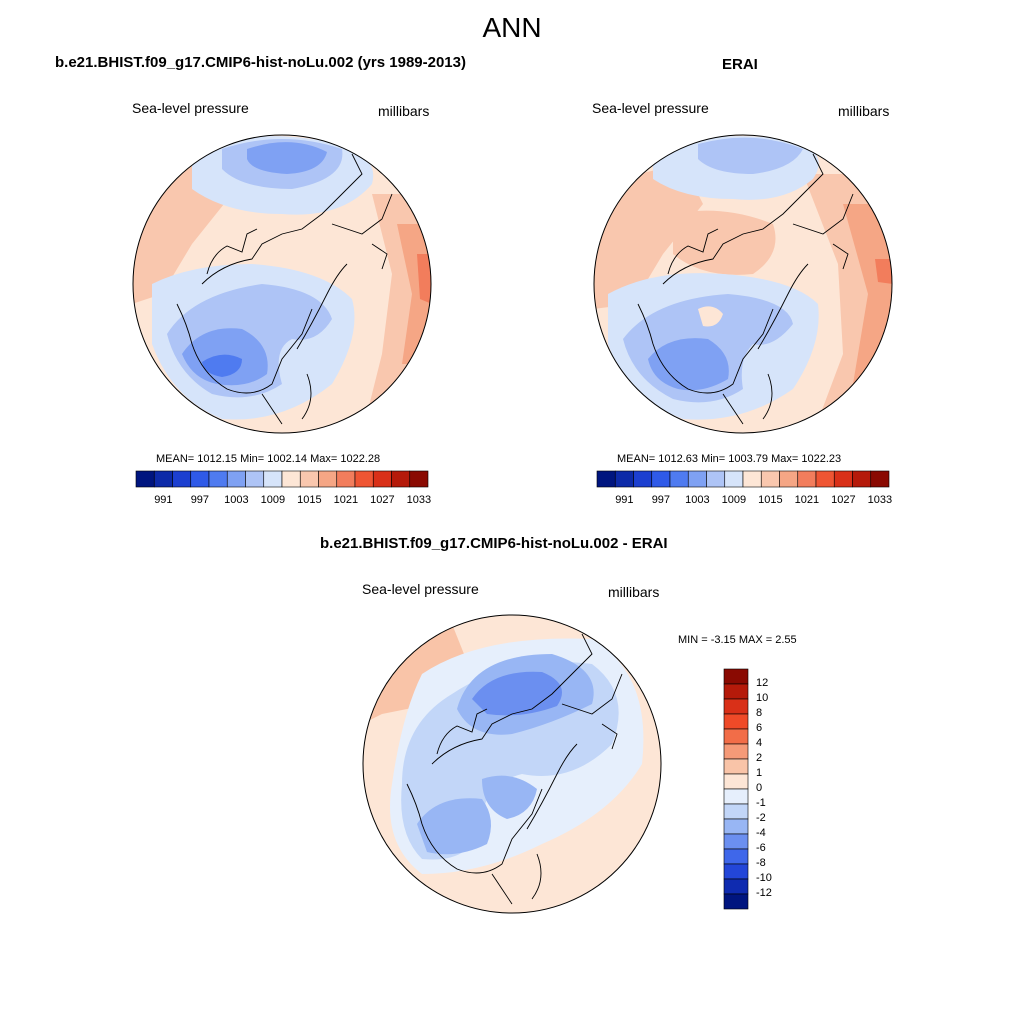 Image resolution: width=1024 pixels, height=1024 pixels. I want to click on panel-2-colorbar-tick-label: 1033, so click(880, 500).